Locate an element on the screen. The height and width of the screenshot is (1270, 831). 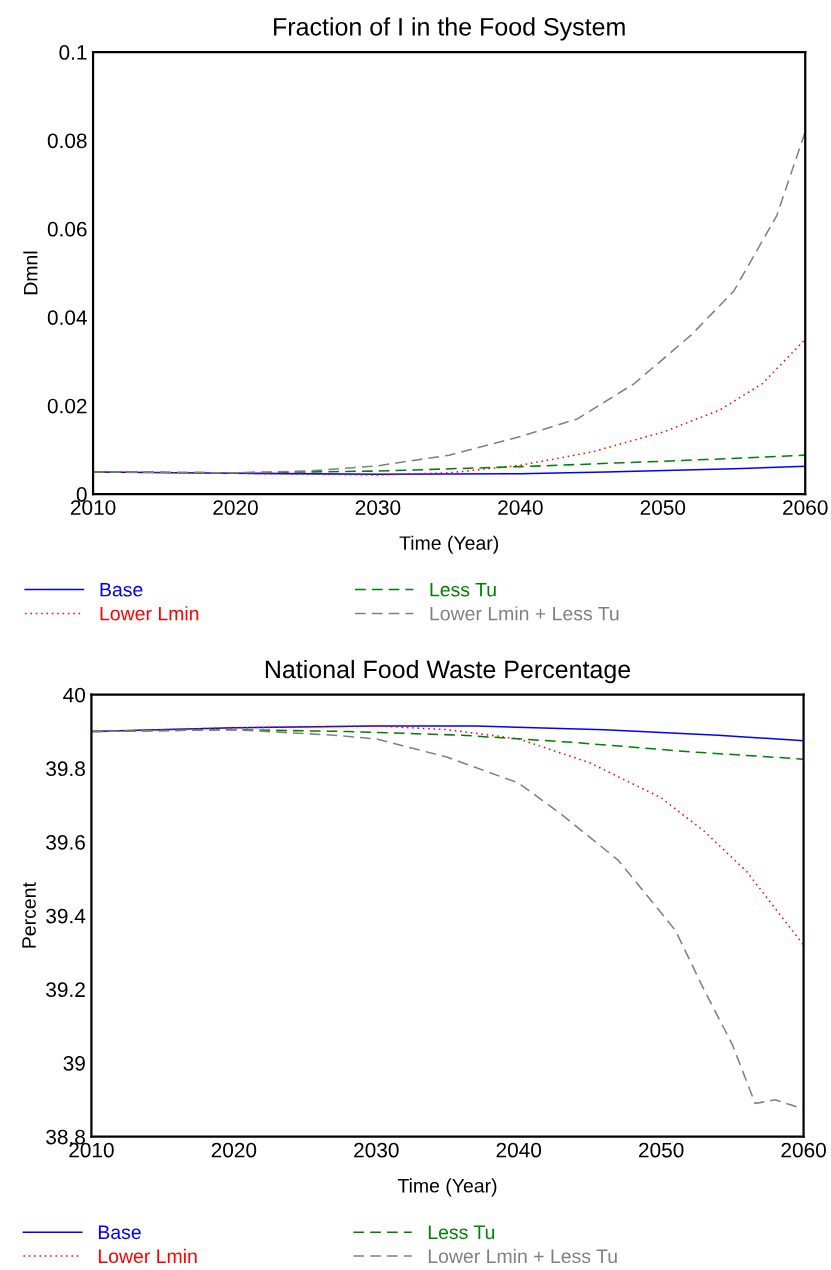
y-tick-label: 0 is located at coordinates (81, 494).